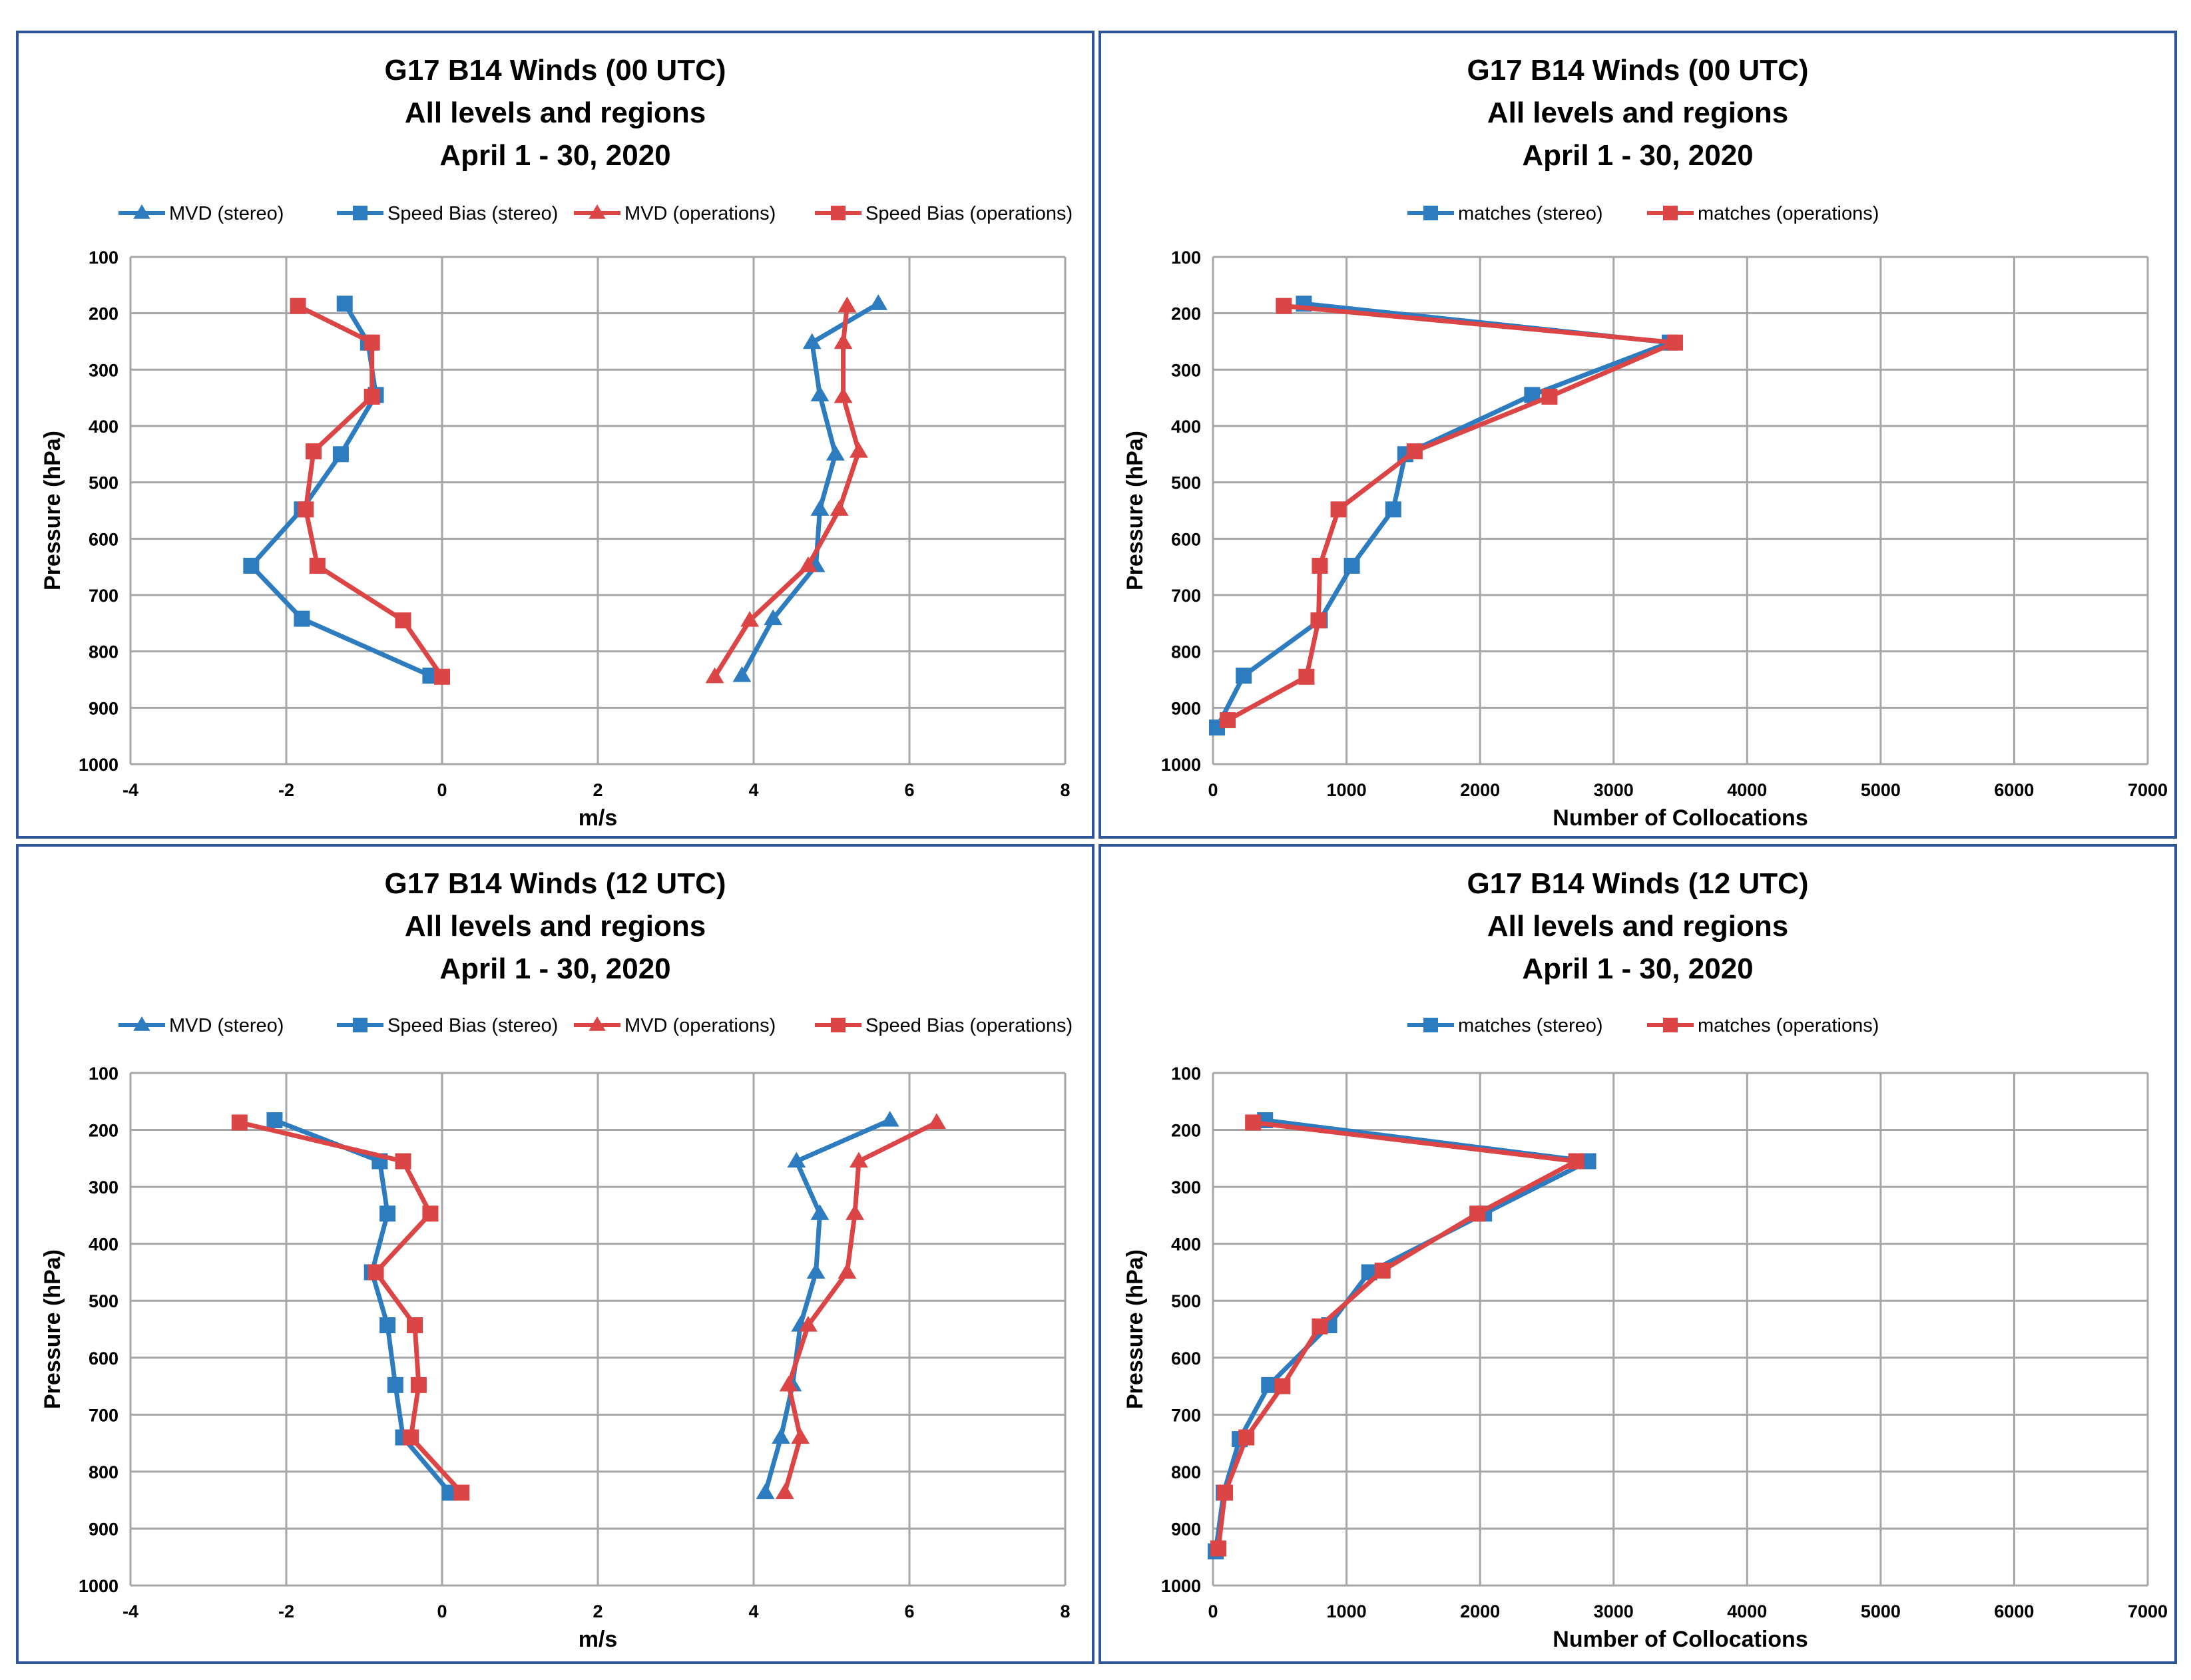 The image size is (2191, 1680). I want to click on y-tick-label: 300, so click(1186, 370).